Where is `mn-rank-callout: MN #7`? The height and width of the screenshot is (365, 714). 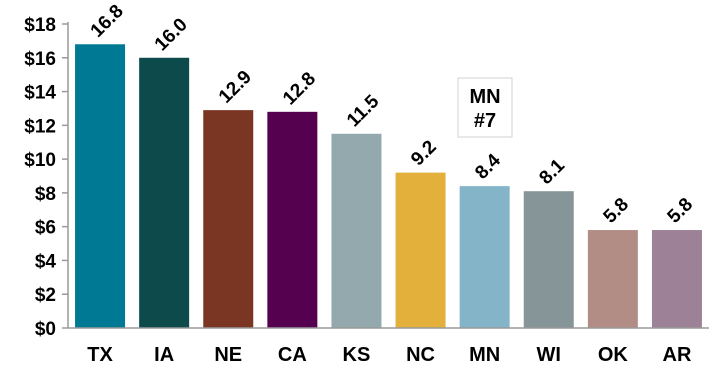
mn-rank-callout: MN #7 is located at coordinates (485, 107).